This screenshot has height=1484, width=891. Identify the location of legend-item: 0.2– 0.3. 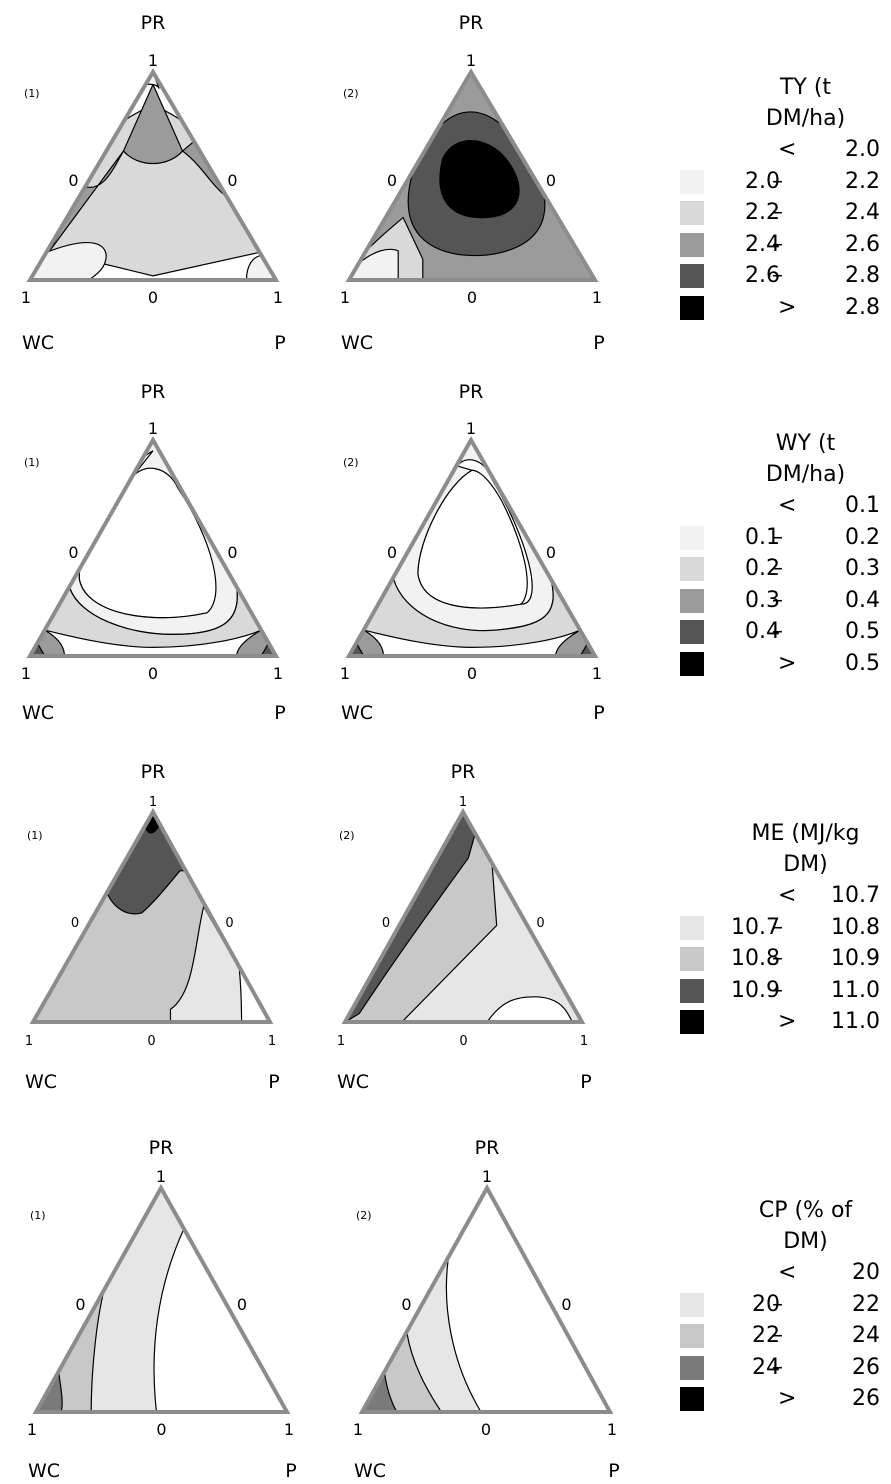
(780, 569).